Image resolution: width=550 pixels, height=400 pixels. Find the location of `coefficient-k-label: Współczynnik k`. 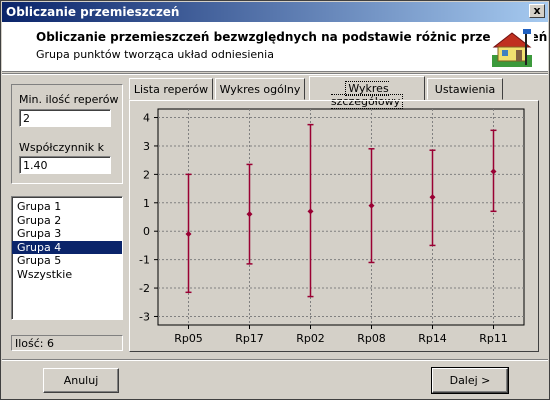

coefficient-k-label: Współczynnik k is located at coordinates (62, 147).